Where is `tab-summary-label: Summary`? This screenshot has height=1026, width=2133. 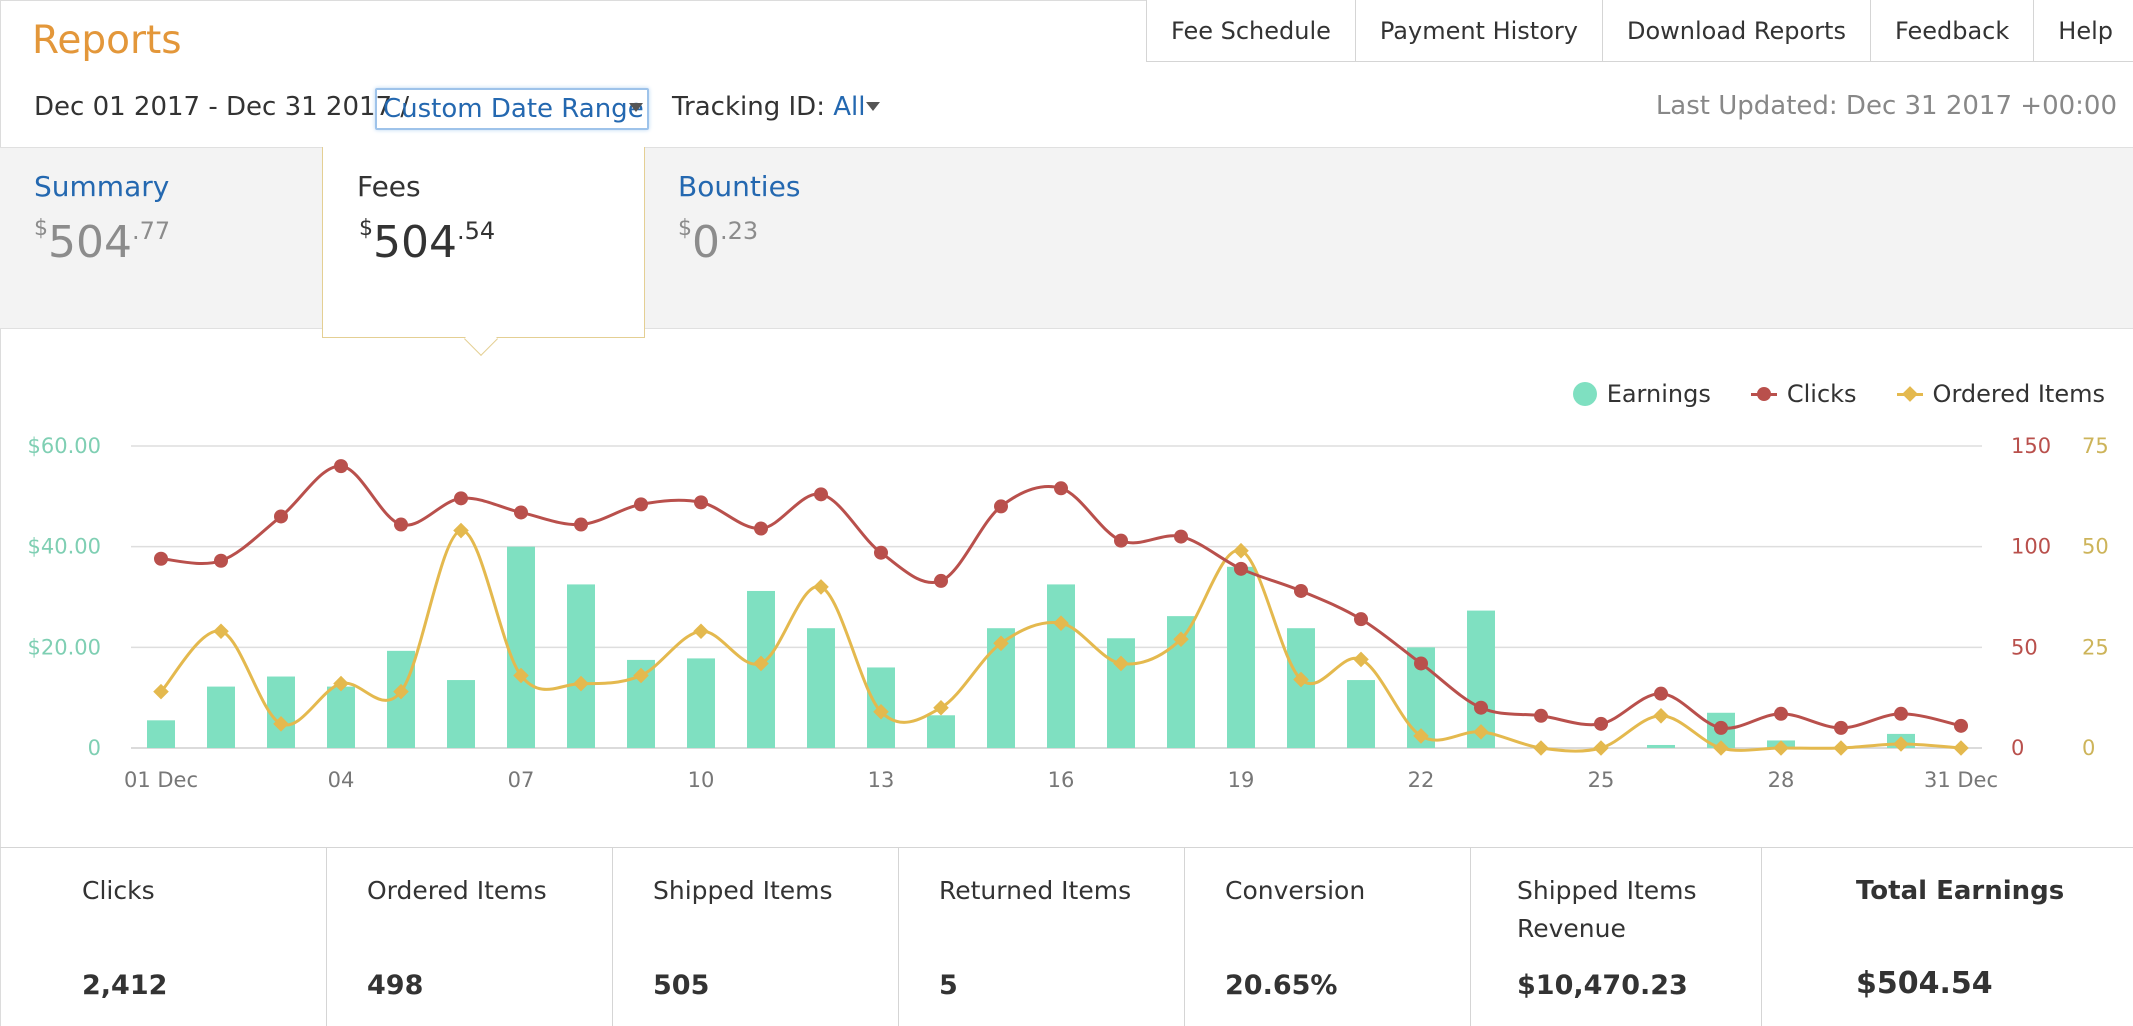
tab-summary-label: Summary is located at coordinates (102, 186).